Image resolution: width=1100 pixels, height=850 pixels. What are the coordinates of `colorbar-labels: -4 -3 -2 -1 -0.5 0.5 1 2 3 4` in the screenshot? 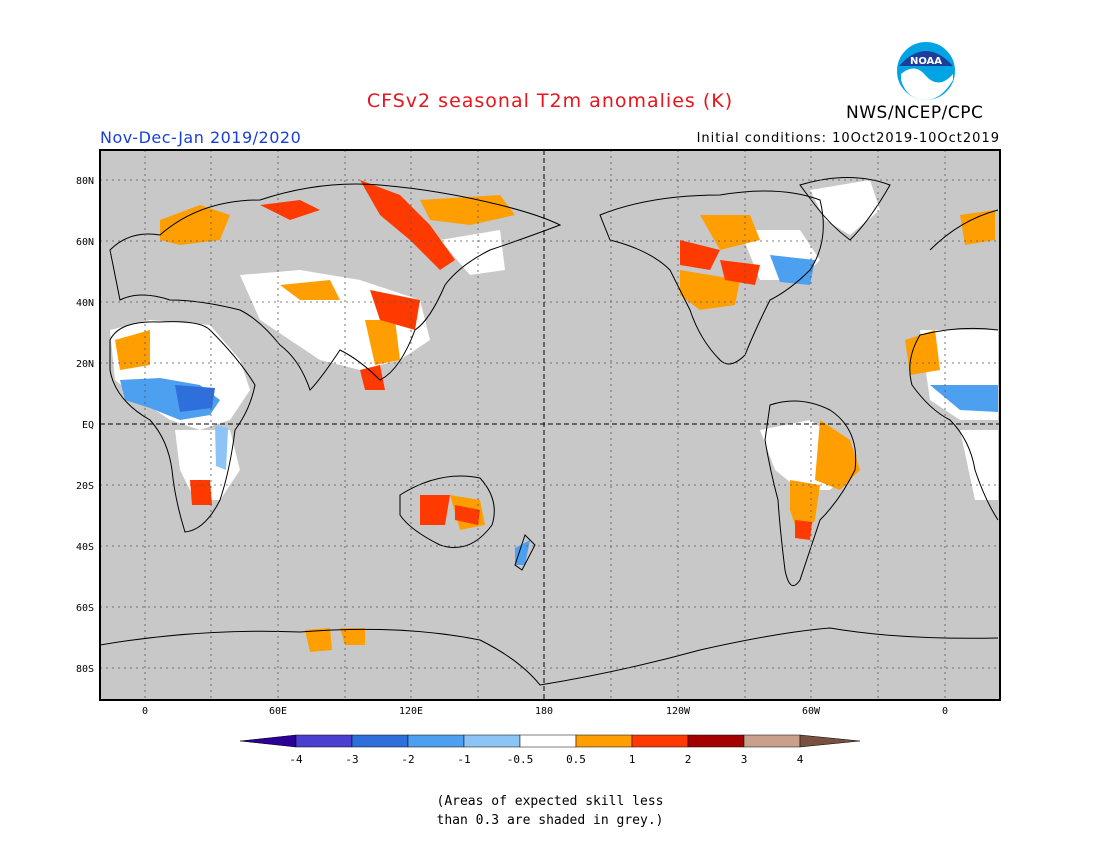 It's located at (546, 759).